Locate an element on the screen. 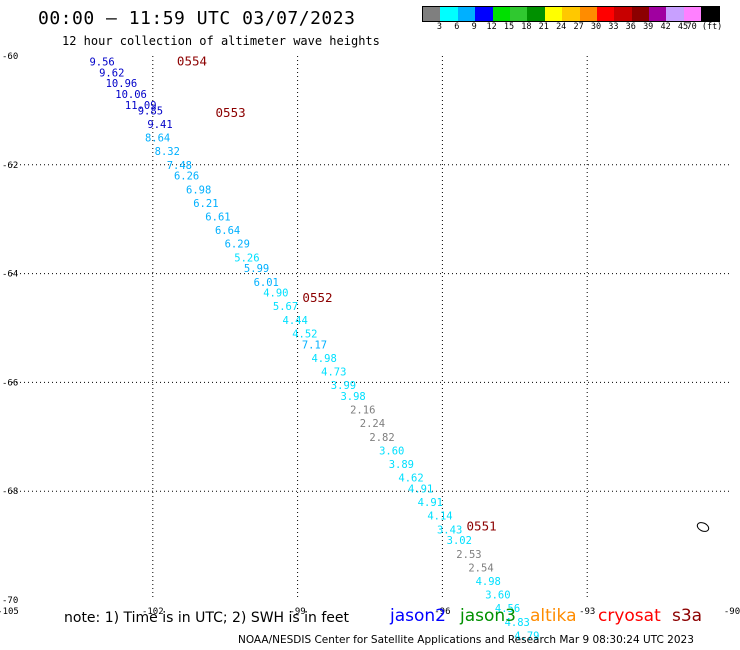 The height and width of the screenshot is (650, 740). wave-height-point: 5.67 is located at coordinates (285, 307).